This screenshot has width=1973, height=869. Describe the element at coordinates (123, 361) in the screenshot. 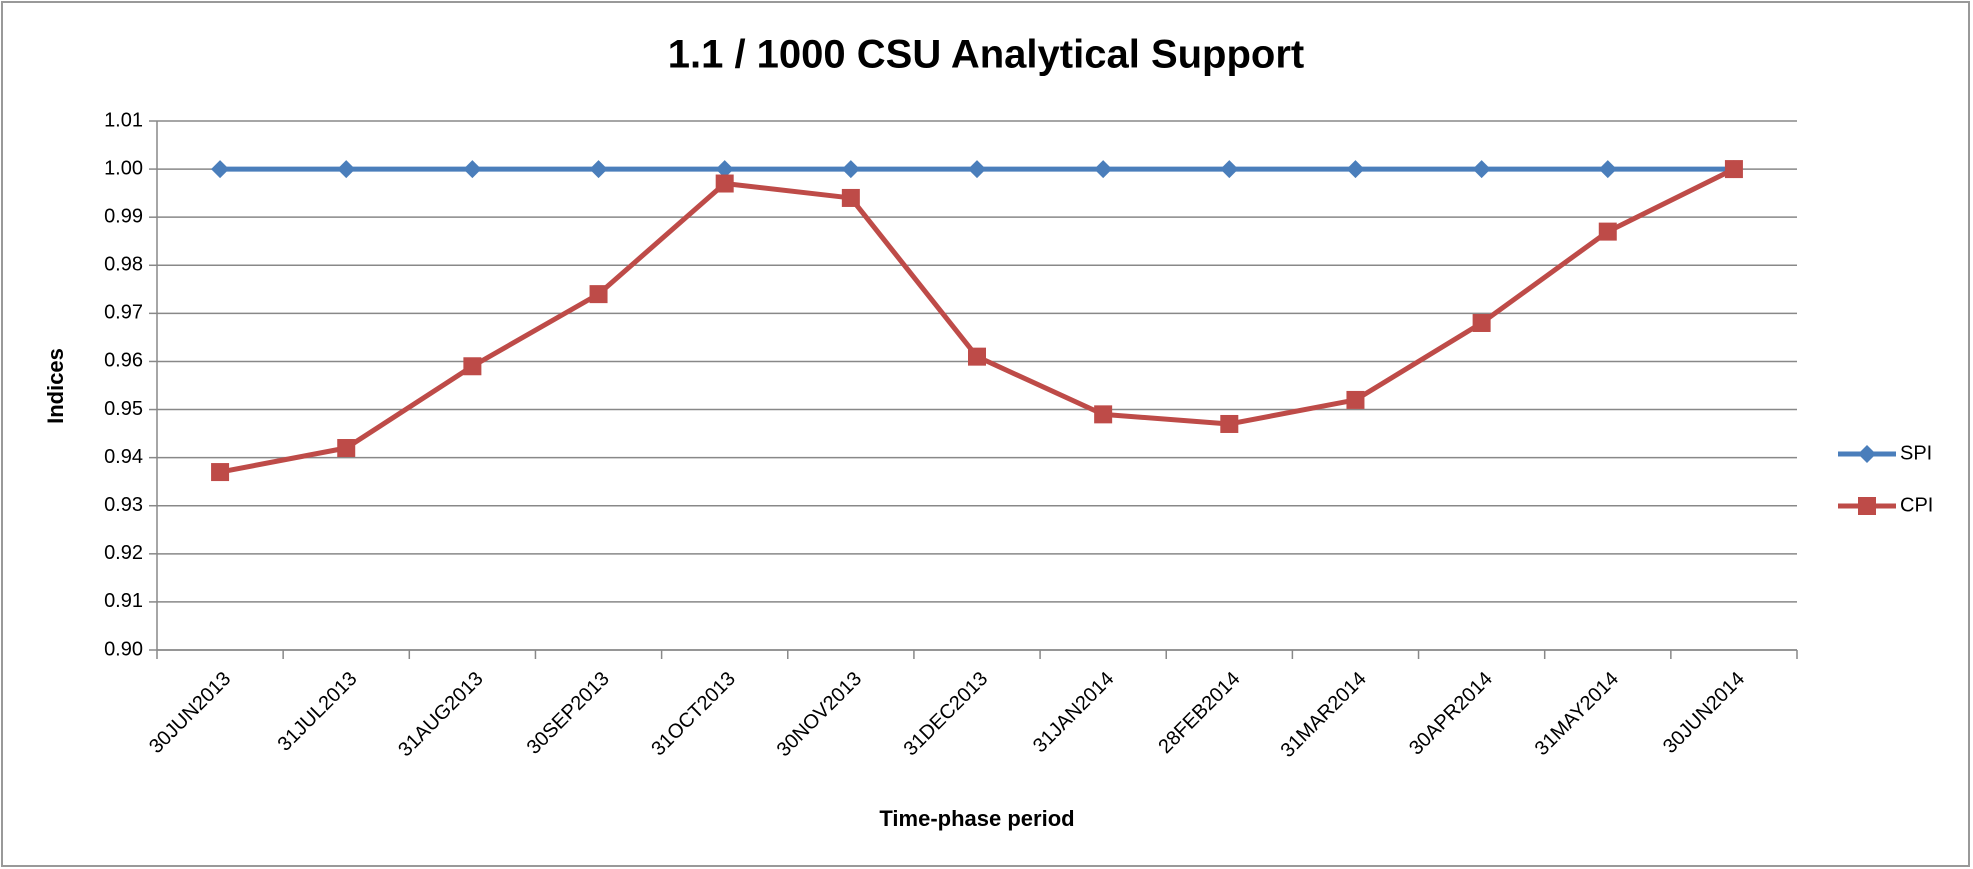

I see `y-tick-label: 0.96` at that location.